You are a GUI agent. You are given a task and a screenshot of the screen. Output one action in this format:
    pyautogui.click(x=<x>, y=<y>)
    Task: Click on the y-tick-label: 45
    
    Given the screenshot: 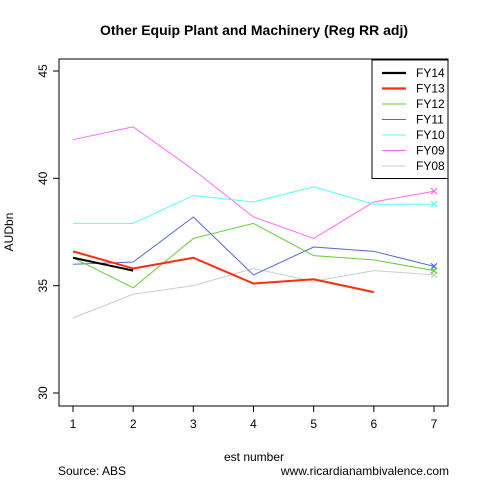 What is the action you would take?
    pyautogui.click(x=43, y=71)
    